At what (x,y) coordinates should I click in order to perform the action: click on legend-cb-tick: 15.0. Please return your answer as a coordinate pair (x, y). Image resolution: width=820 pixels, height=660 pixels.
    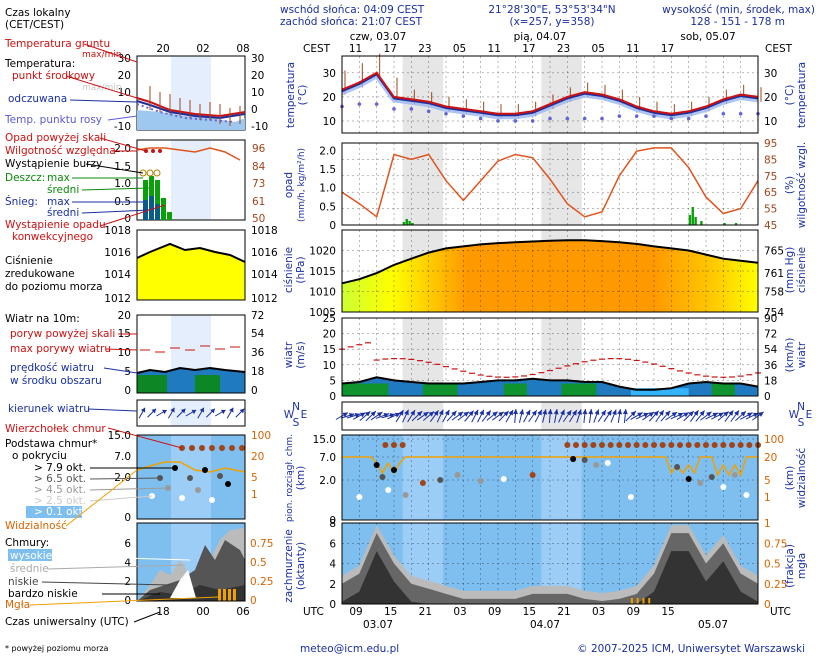
    Looking at the image, I should click on (119, 436).